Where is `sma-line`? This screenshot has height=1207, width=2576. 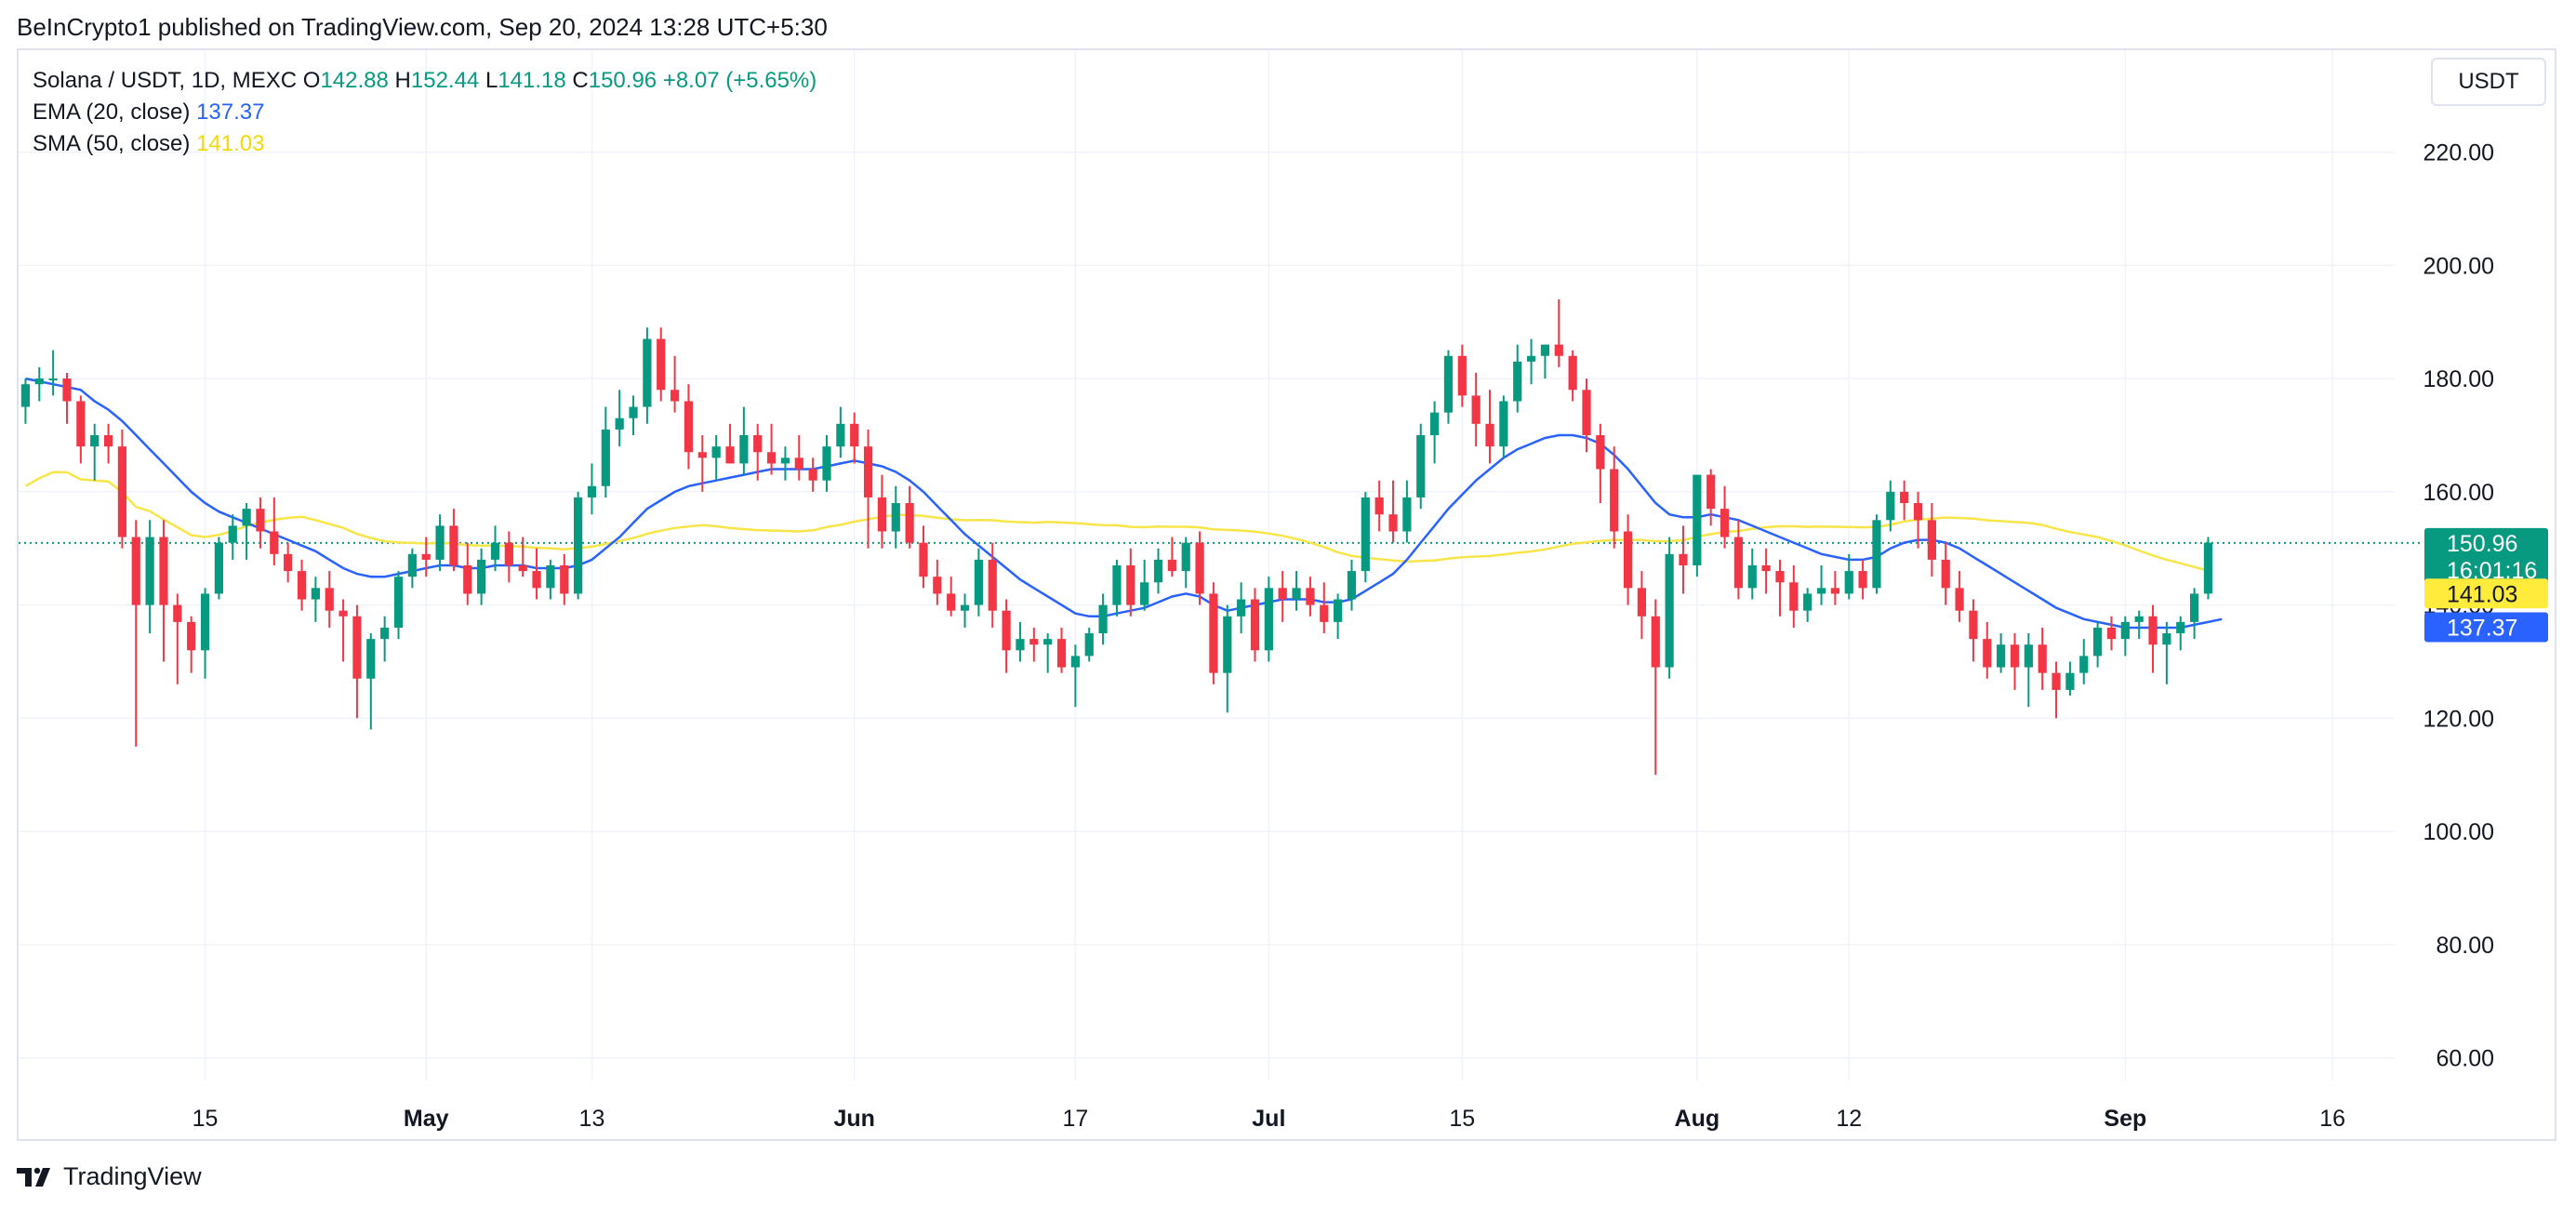
sma-line is located at coordinates (1116, 521).